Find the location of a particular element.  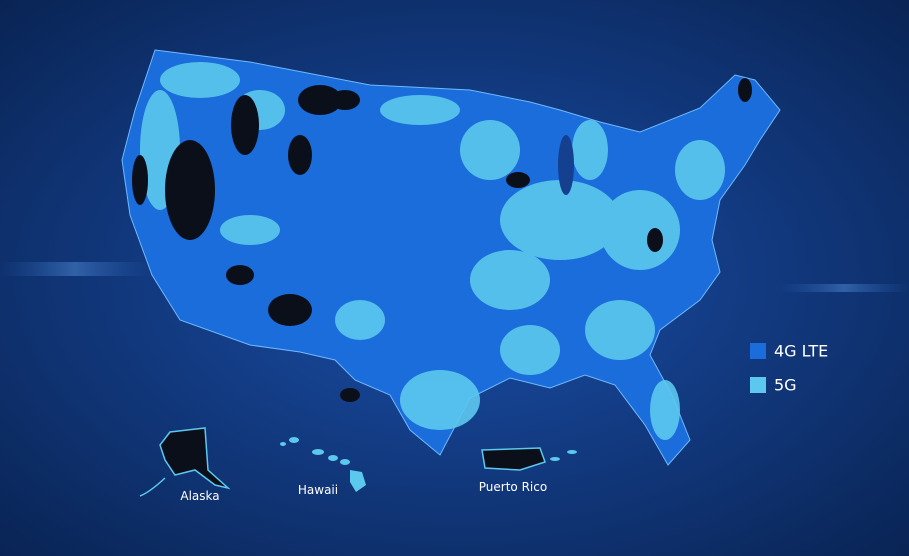

hawaii-label: Hawaii is located at coordinates (318, 490).